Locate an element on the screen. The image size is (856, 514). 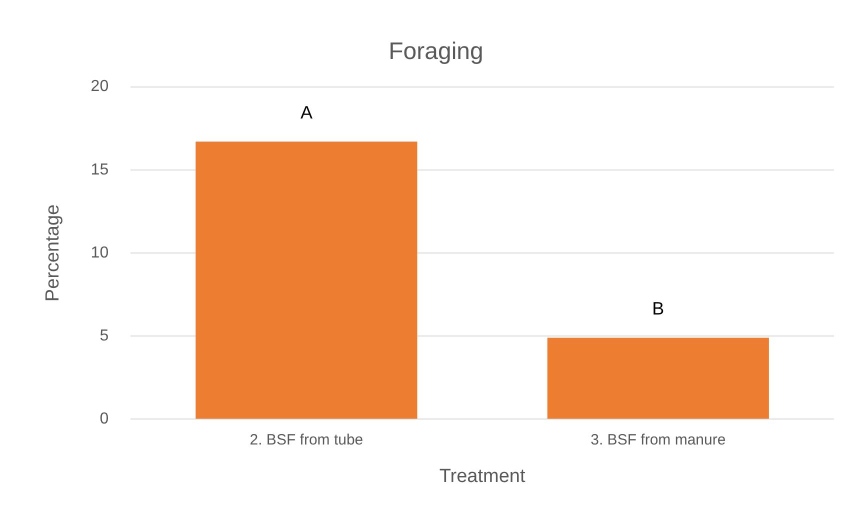
y-axis-title: Percentage is located at coordinates (53, 253).